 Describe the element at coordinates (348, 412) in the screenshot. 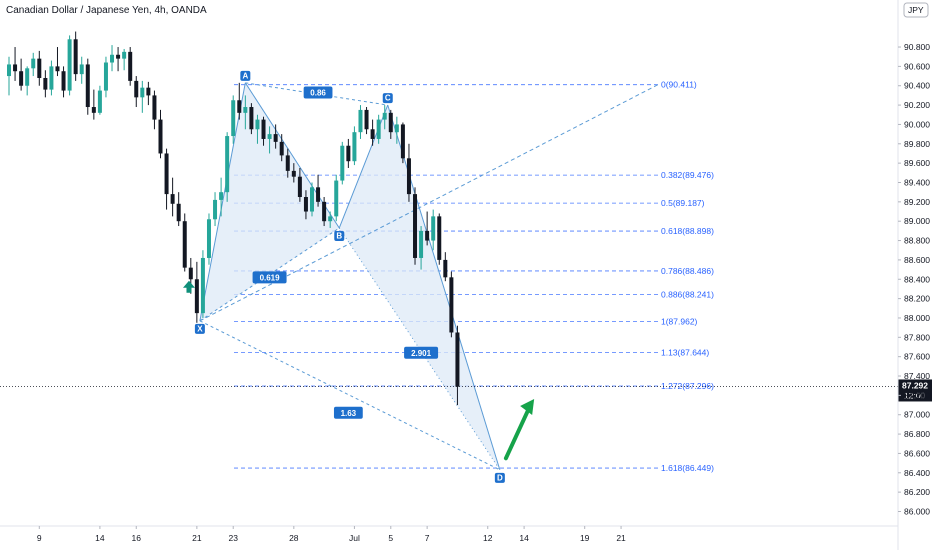

I see `ratio-label: 1.63` at that location.